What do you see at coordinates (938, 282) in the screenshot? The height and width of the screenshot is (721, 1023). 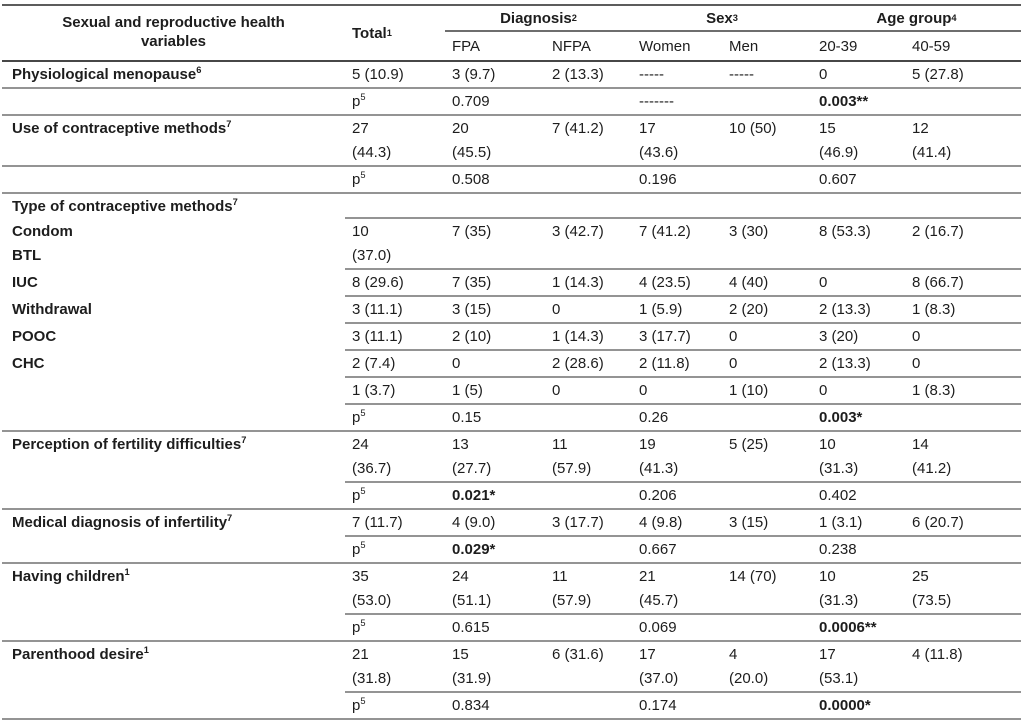 I see `cell-value: 8 (66.7)` at bounding box center [938, 282].